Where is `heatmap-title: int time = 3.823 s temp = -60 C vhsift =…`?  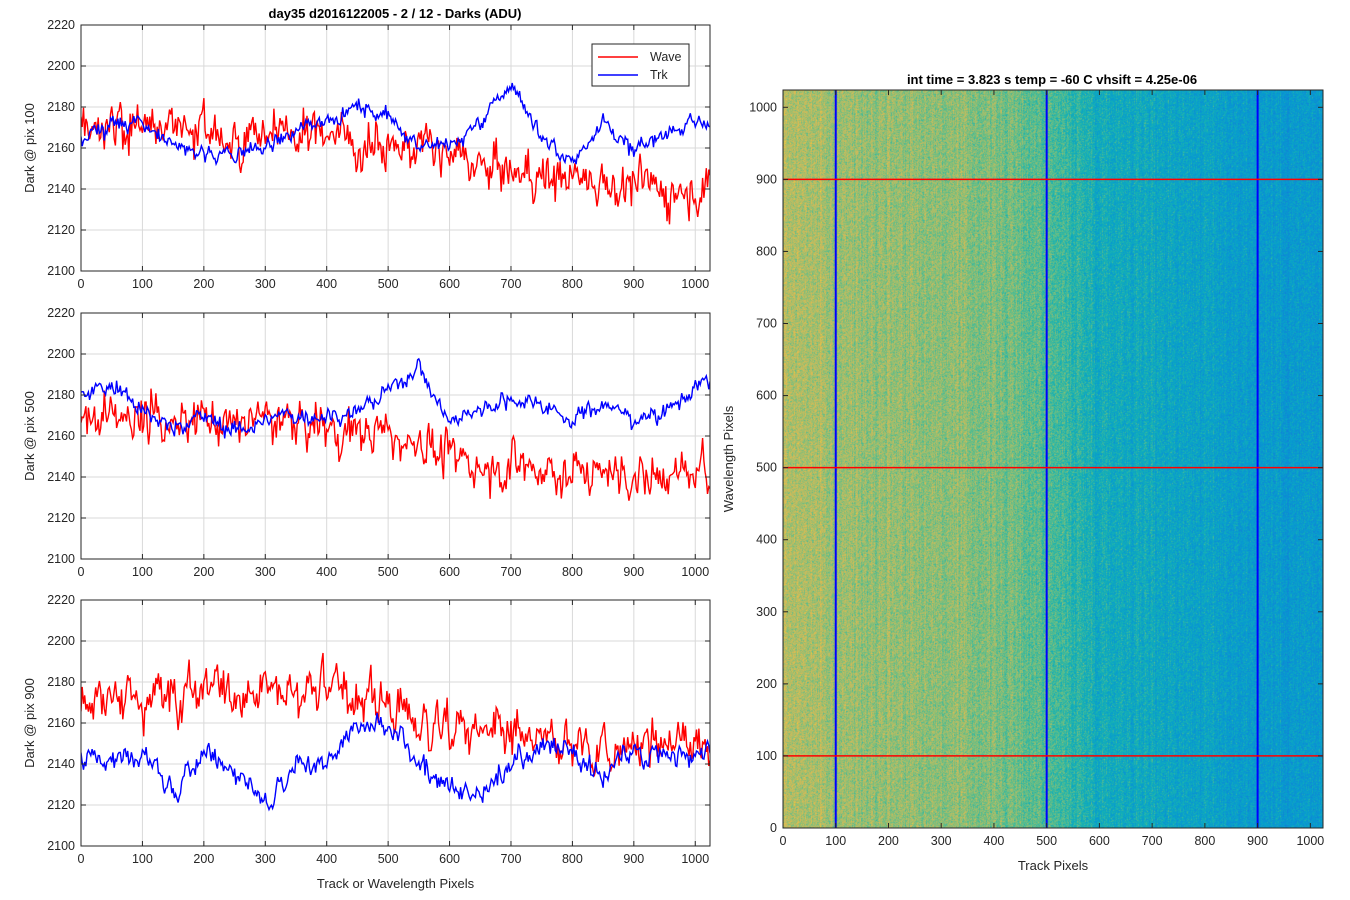 heatmap-title: int time = 3.823 s temp = -60 C vhsift =… is located at coordinates (1052, 79).